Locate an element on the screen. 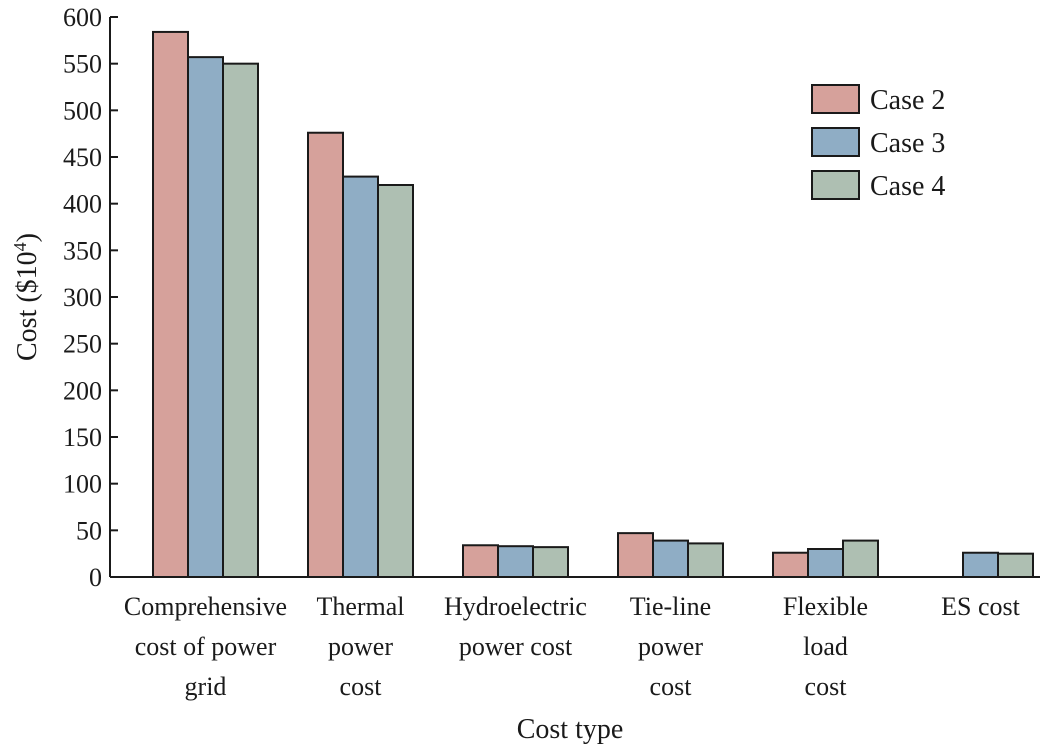  x-category-label-line: cost of power is located at coordinates (206, 646).